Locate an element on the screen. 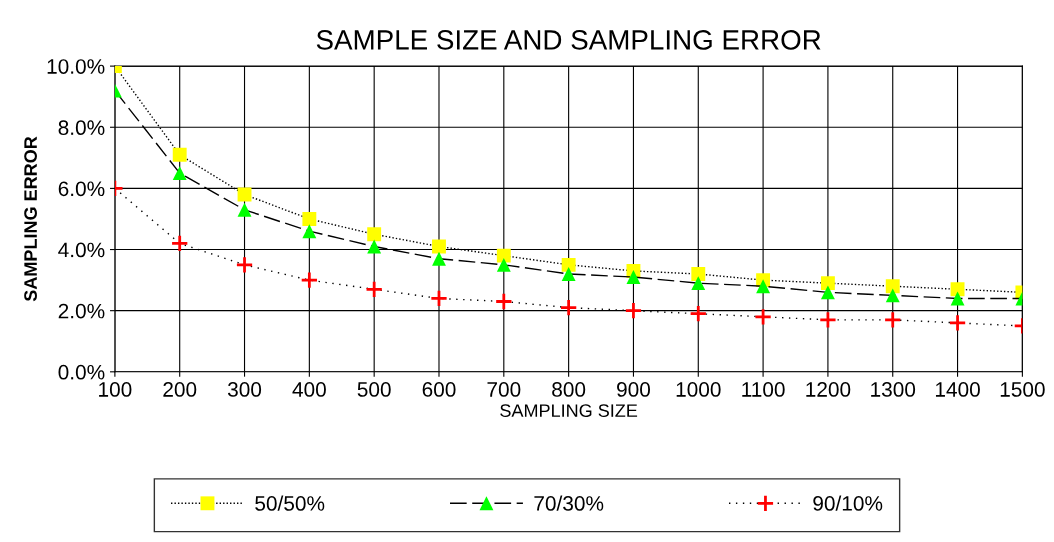 This screenshot has height=542, width=1054. x-tick-label: 1100 is located at coordinates (763, 389).